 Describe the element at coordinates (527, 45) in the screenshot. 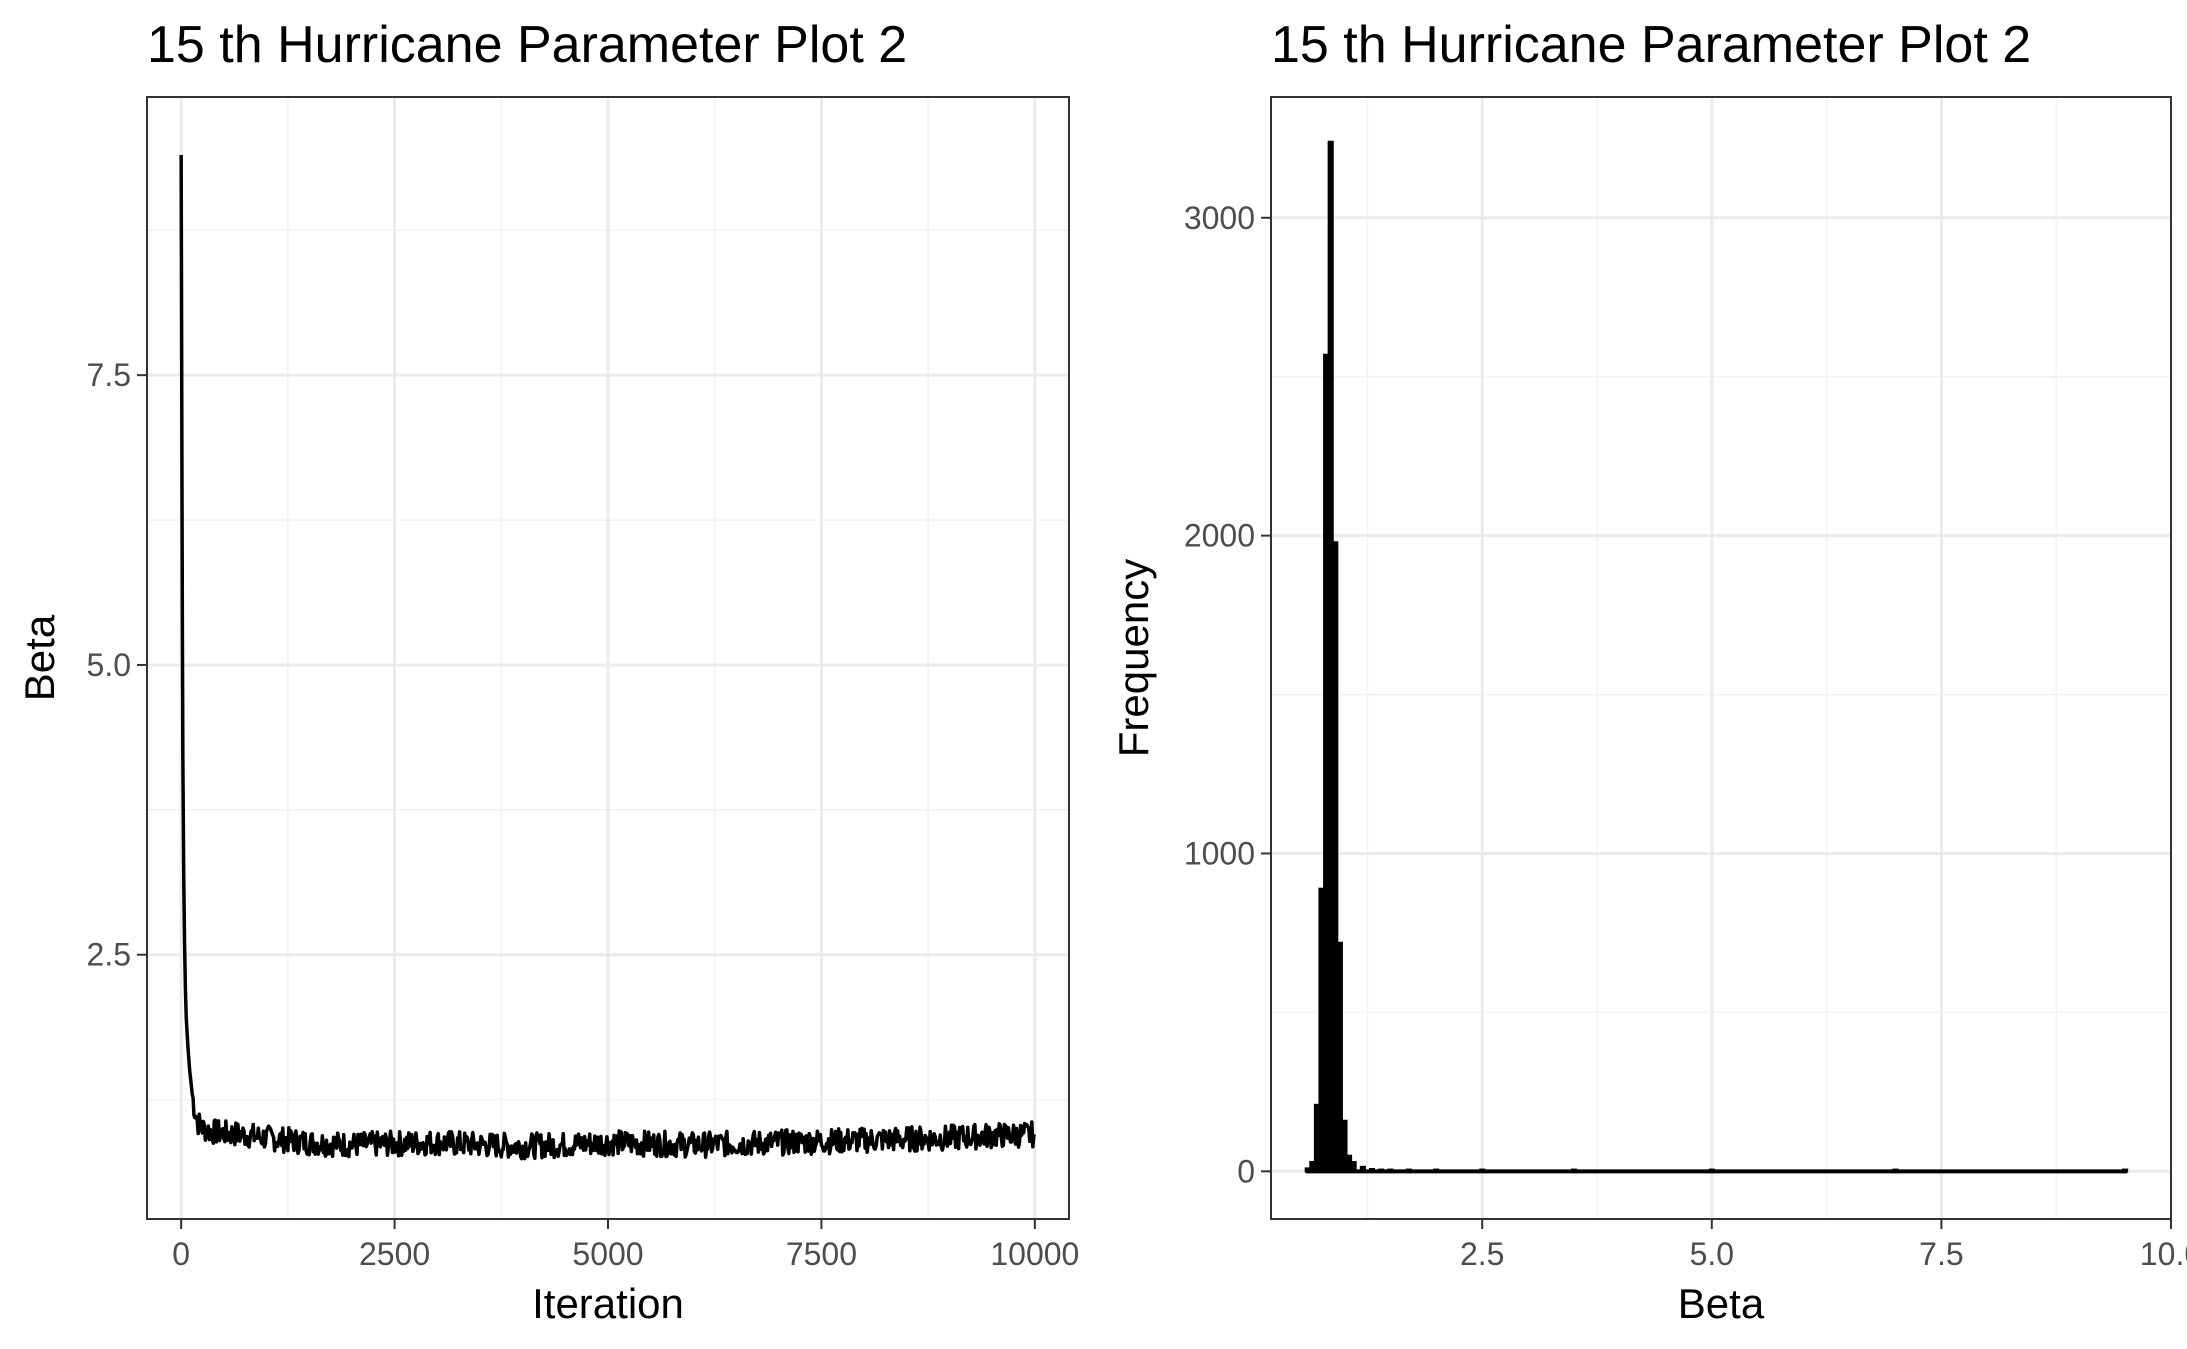

I see `trace-chart-title: 15 th Hurricane Parameter Plot 2` at that location.